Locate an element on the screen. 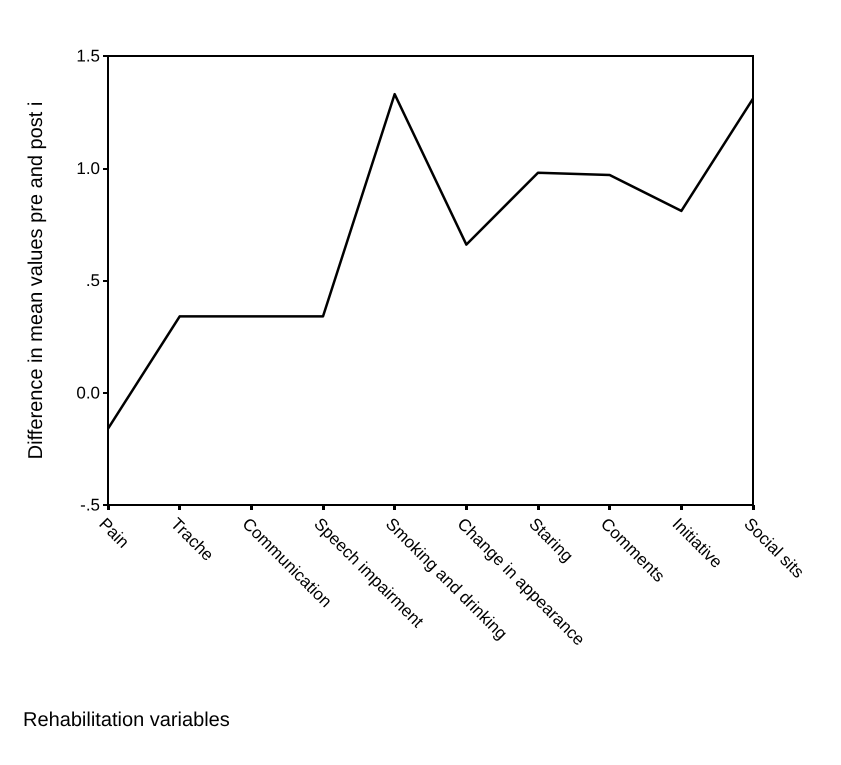 Image resolution: width=841 pixels, height=765 pixels. y-axis-title: Difference in mean values pre and post i is located at coordinates (36, 281).